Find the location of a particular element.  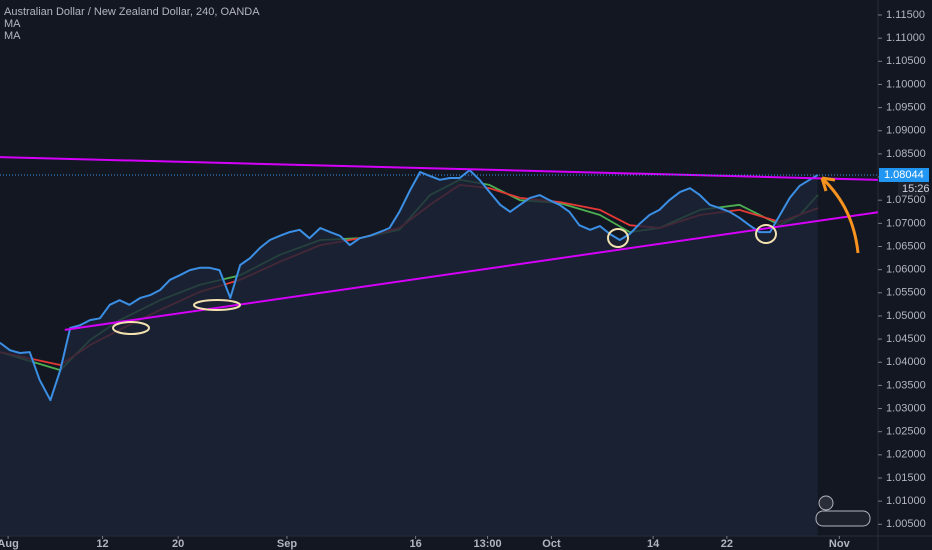

y-tick-label: 1.08500 is located at coordinates (906, 154).